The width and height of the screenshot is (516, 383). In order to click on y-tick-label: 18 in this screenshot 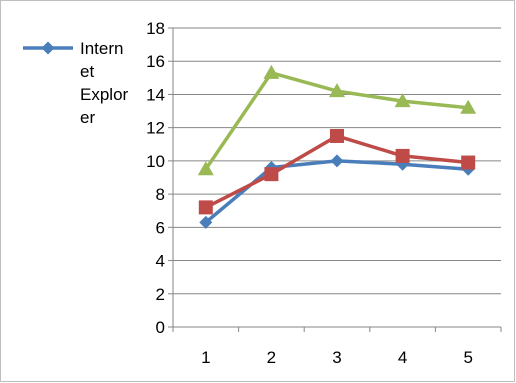, I will do `click(155, 28)`.